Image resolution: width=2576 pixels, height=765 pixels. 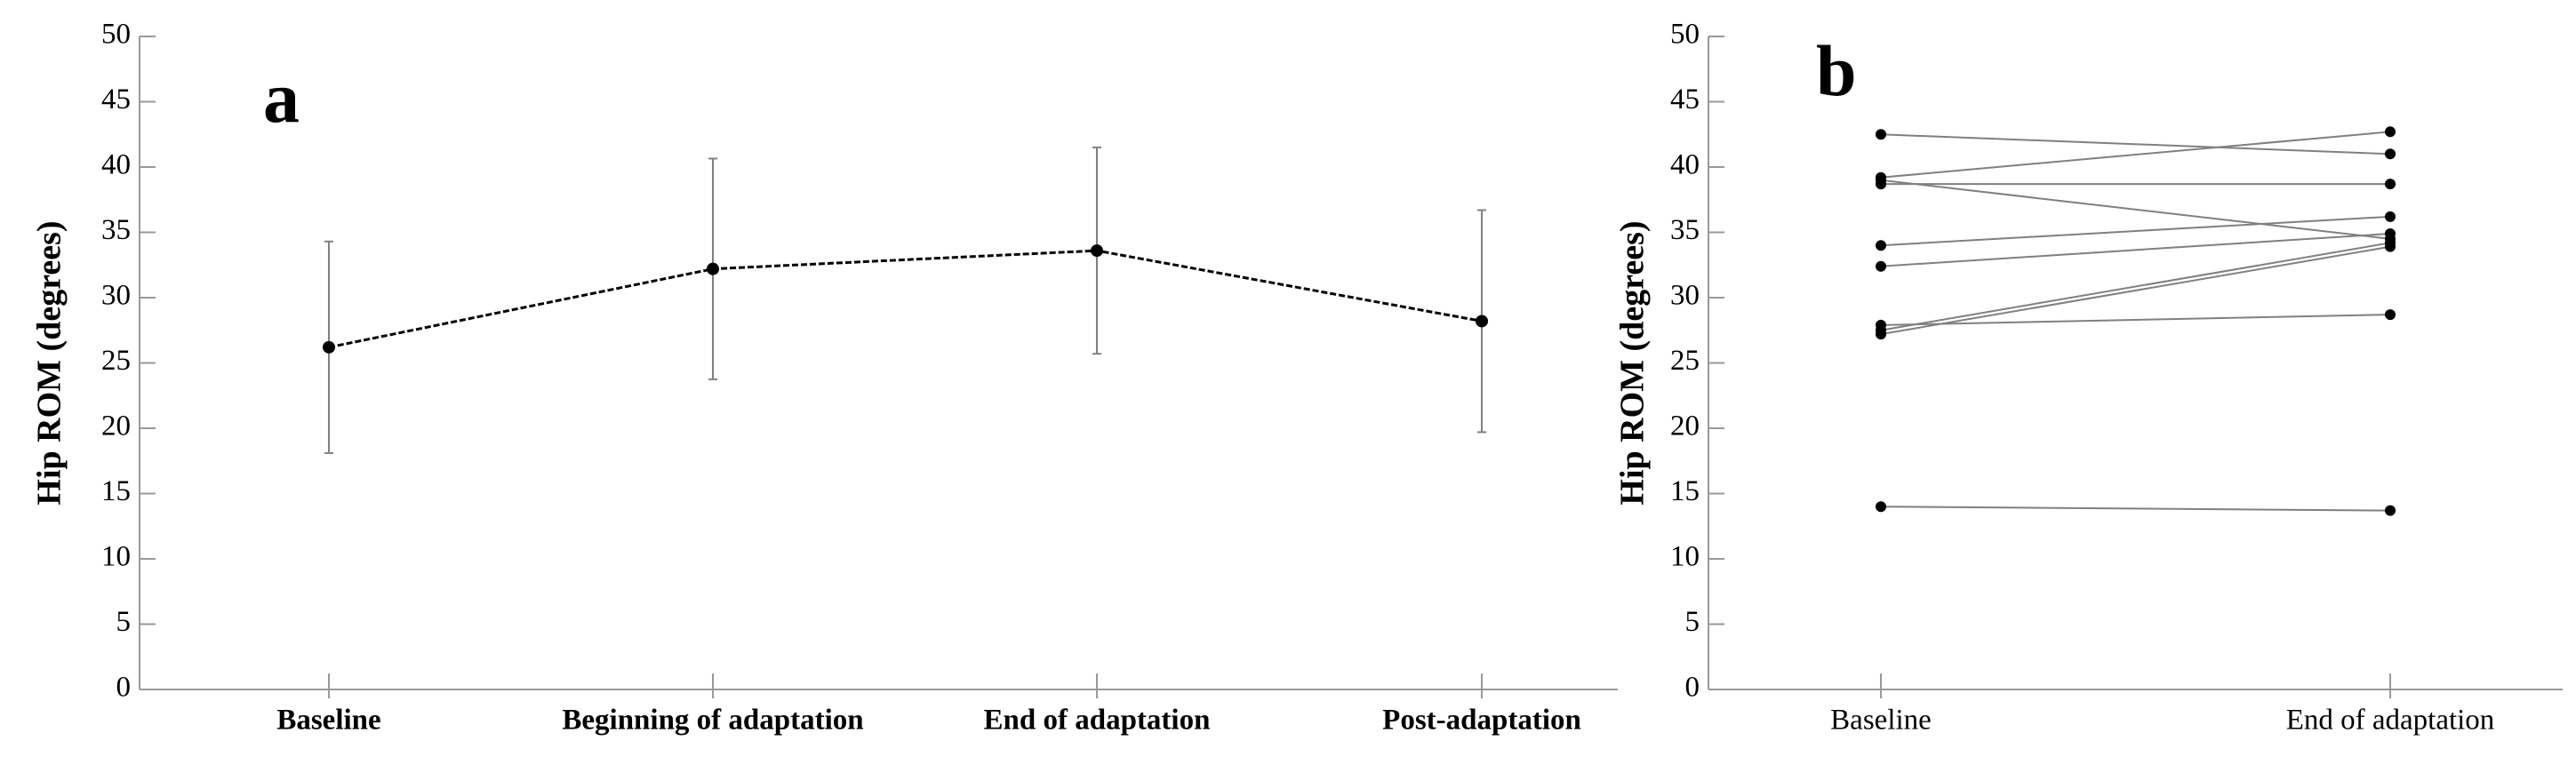 What do you see at coordinates (281, 97) in the screenshot?
I see `panel-label: a` at bounding box center [281, 97].